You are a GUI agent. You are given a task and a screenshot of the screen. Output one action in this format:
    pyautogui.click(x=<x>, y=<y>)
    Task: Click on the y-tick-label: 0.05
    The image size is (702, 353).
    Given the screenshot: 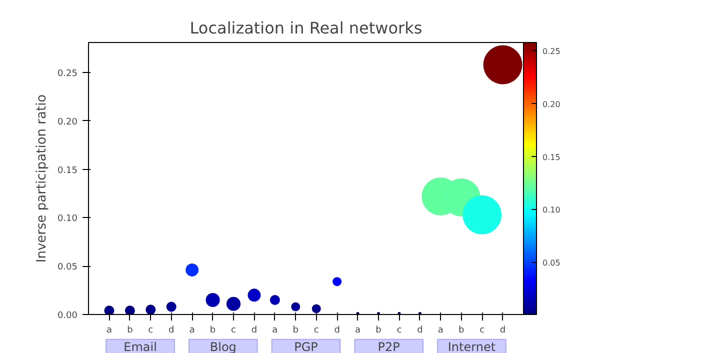 What is the action you would take?
    pyautogui.click(x=67, y=267)
    